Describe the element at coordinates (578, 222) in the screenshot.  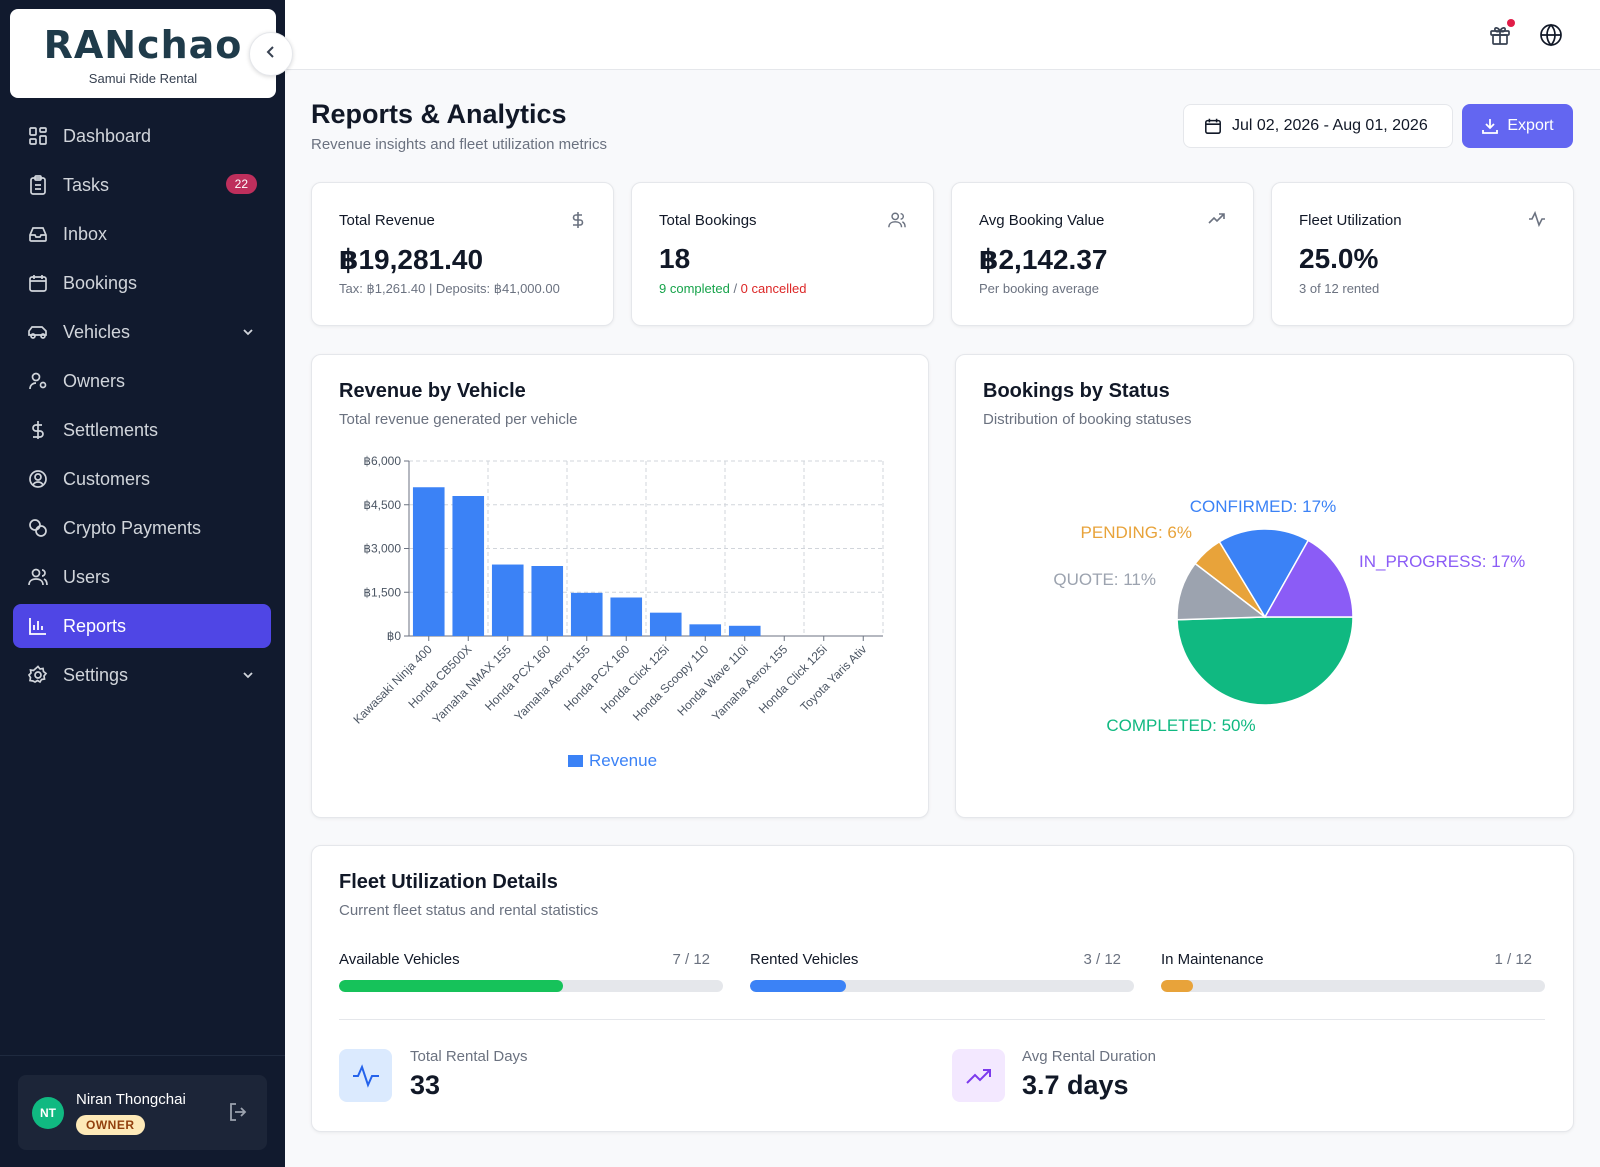
I see `dollar-icon` at that location.